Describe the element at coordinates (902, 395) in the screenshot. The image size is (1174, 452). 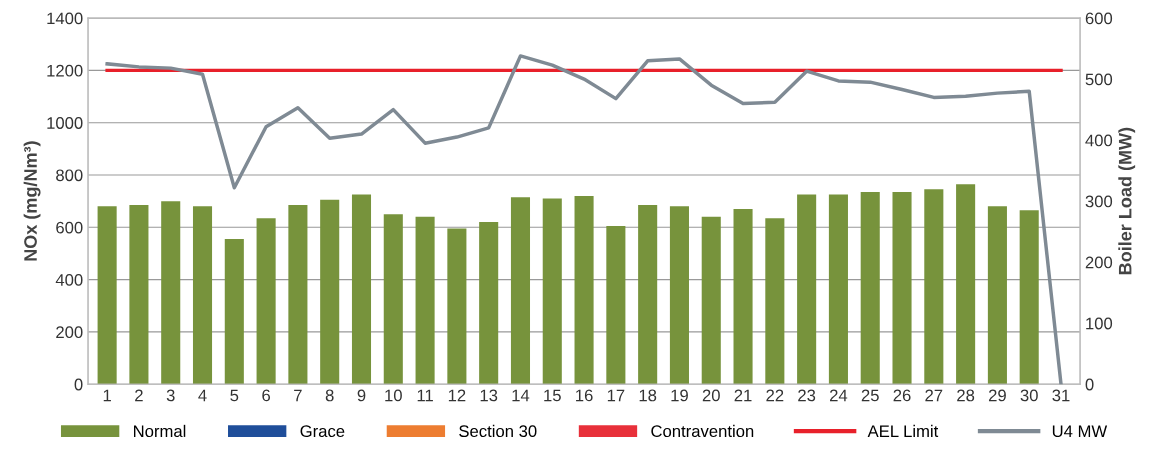
I see `x-tick-label: 26` at that location.